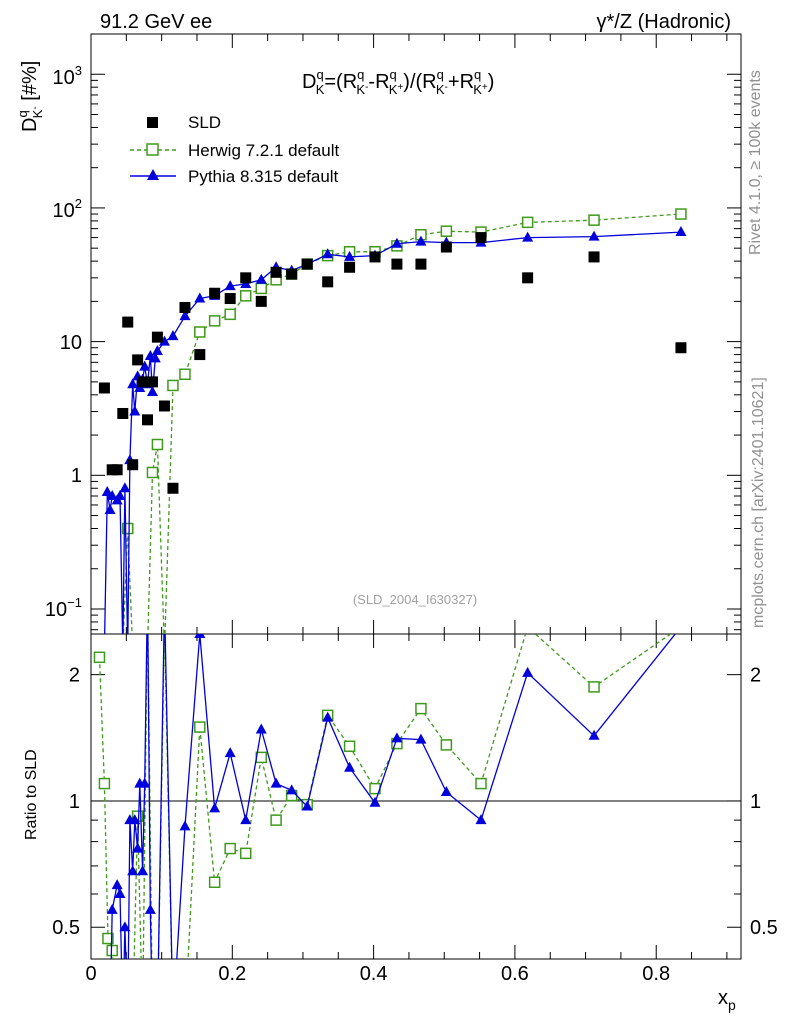 The height and width of the screenshot is (1024, 786). What do you see at coordinates (232, 974) in the screenshot?
I see `x-tick-label: 0.2` at bounding box center [232, 974].